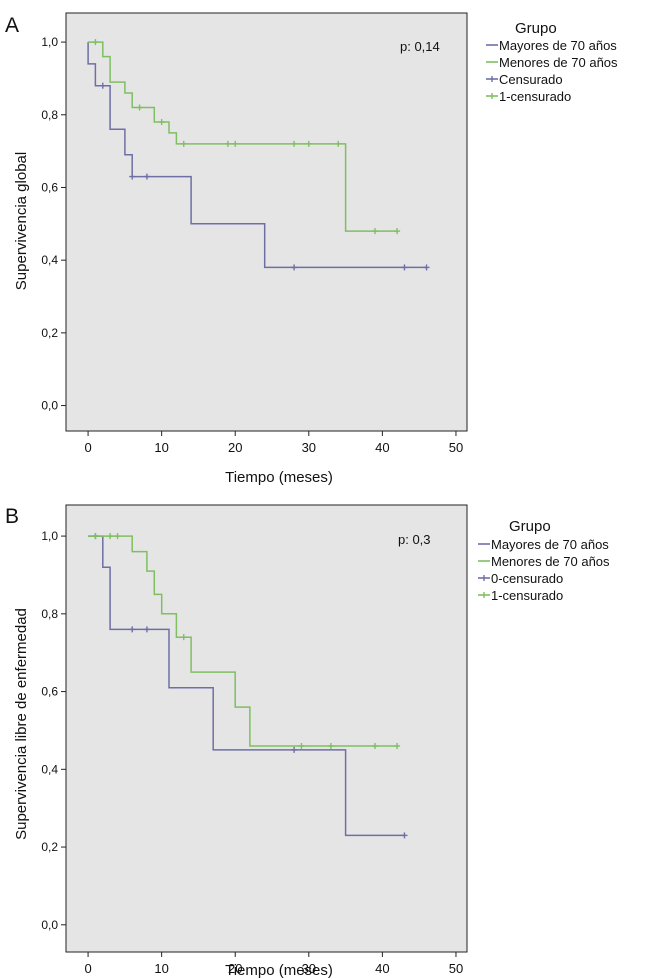  What do you see at coordinates (527, 578) in the screenshot?
I see `legend-label: 0-censurado` at bounding box center [527, 578].